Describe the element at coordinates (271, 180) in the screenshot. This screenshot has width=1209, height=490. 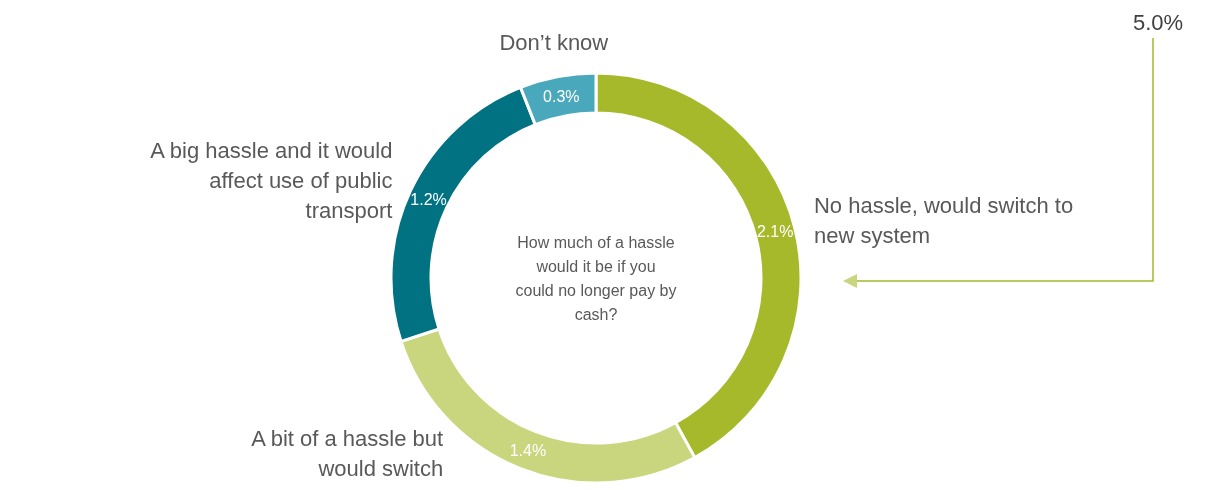
I see `slice-label: A big hassle and it would affect use of public transport` at that location.